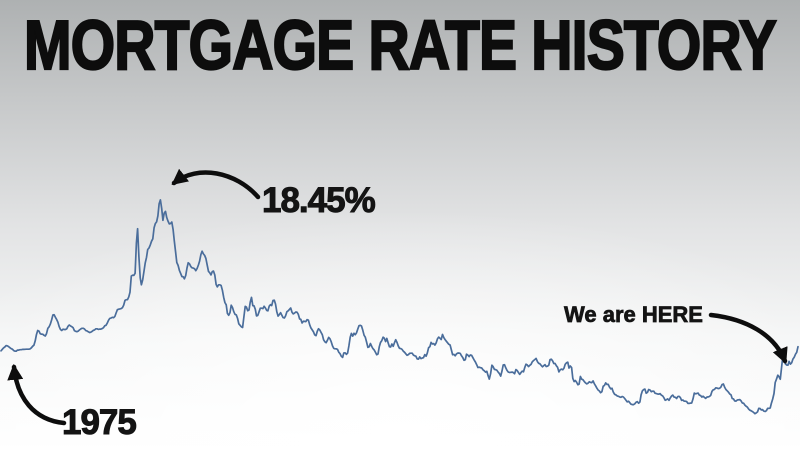 The image size is (800, 450). I want to click on start-year-arrow, so click(37, 394).